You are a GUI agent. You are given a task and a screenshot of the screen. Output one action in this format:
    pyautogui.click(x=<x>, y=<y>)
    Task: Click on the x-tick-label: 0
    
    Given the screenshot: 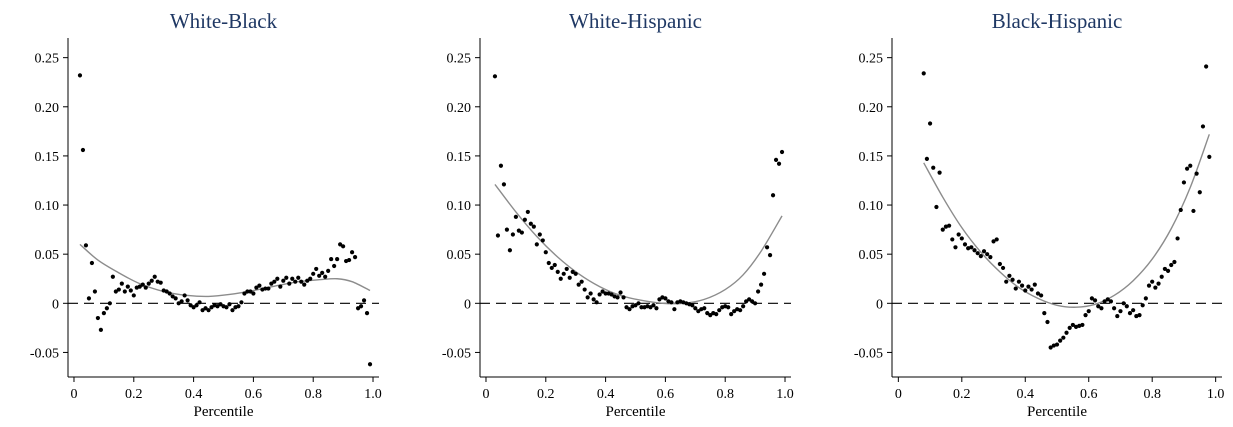 What is the action you would take?
    pyautogui.click(x=898, y=394)
    